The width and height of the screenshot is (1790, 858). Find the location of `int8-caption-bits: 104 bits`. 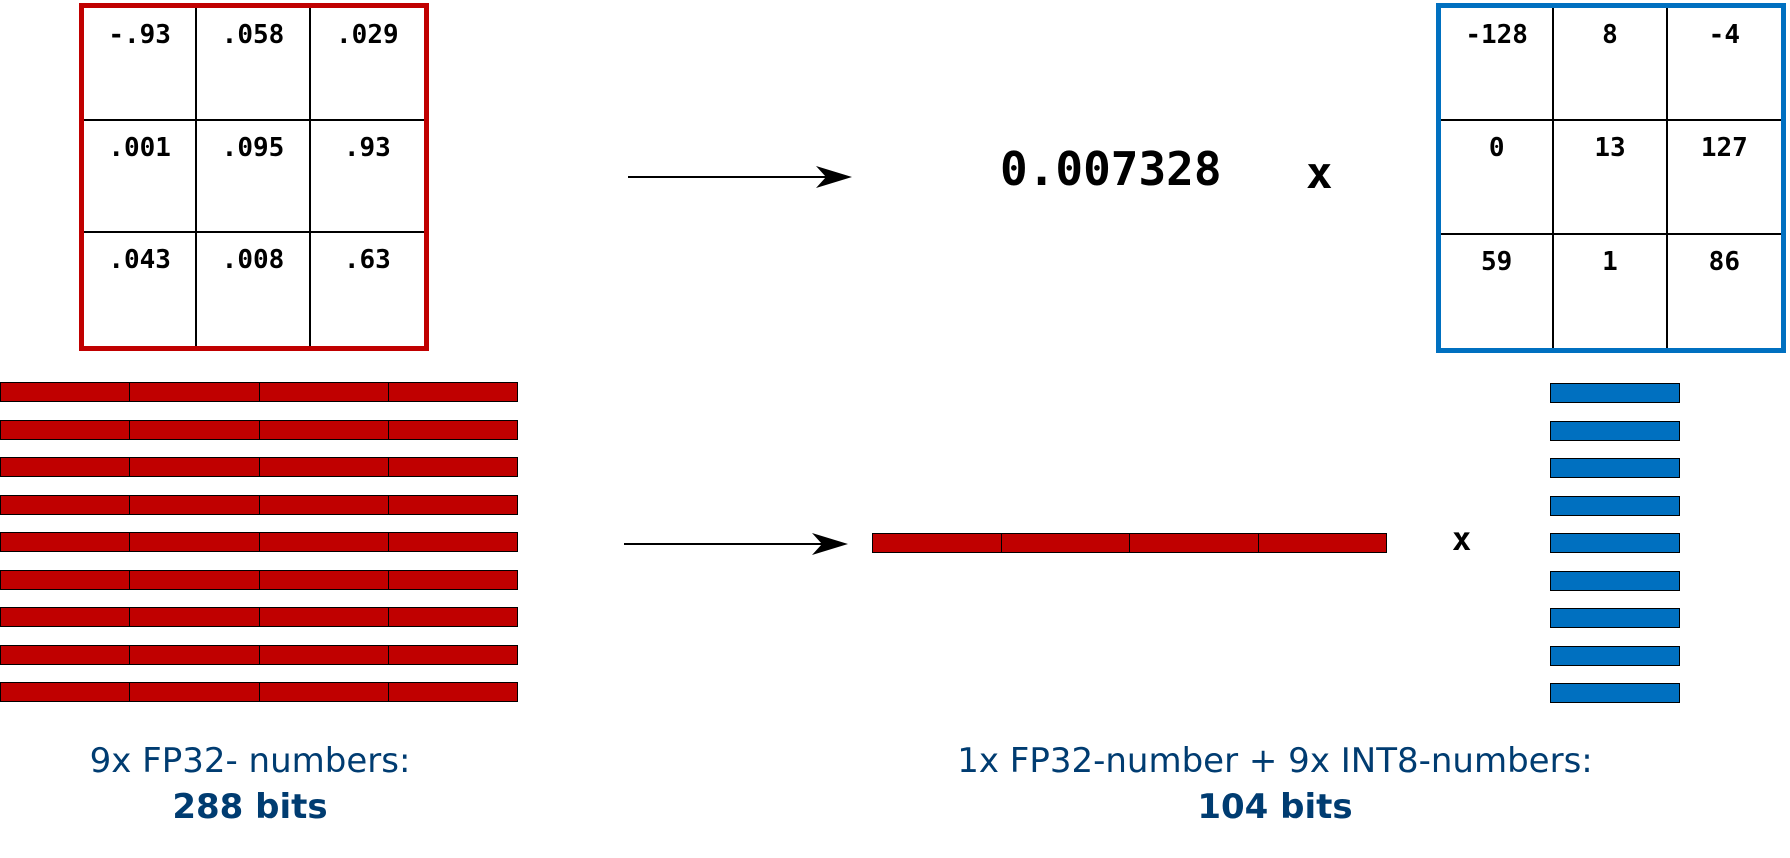

int8-caption-bits: 104 bits is located at coordinates (1275, 807).